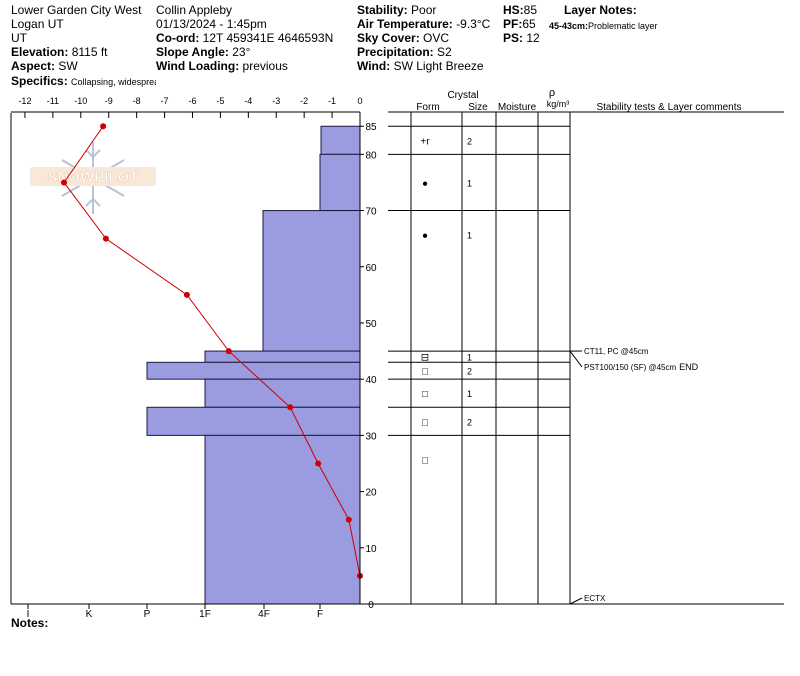  I want to click on stability-field: Stability: Poor, so click(396, 10).